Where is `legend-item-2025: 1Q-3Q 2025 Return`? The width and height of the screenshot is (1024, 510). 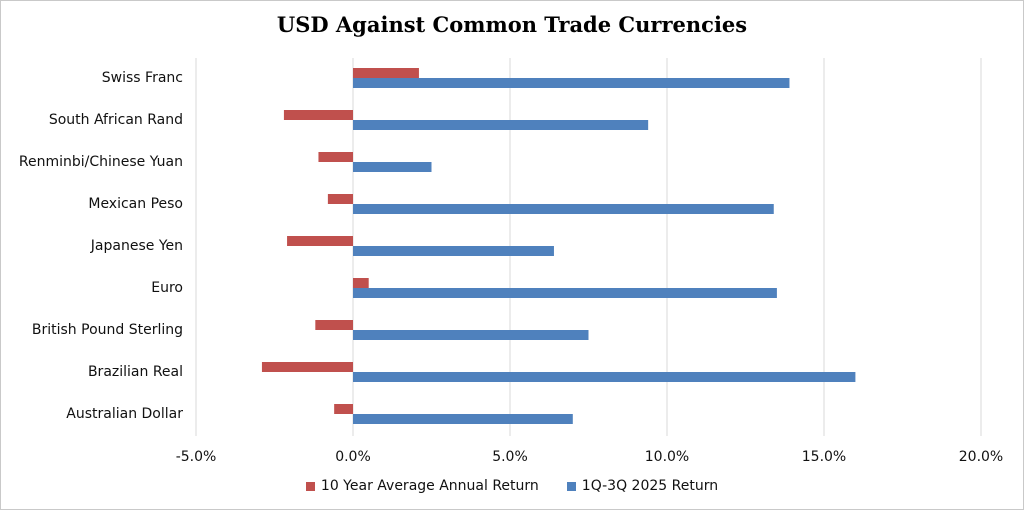
legend-item-2025: 1Q-3Q 2025 Return is located at coordinates (642, 486).